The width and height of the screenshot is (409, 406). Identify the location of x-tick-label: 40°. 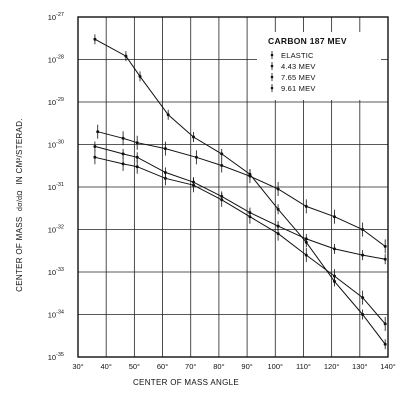
(106, 366).